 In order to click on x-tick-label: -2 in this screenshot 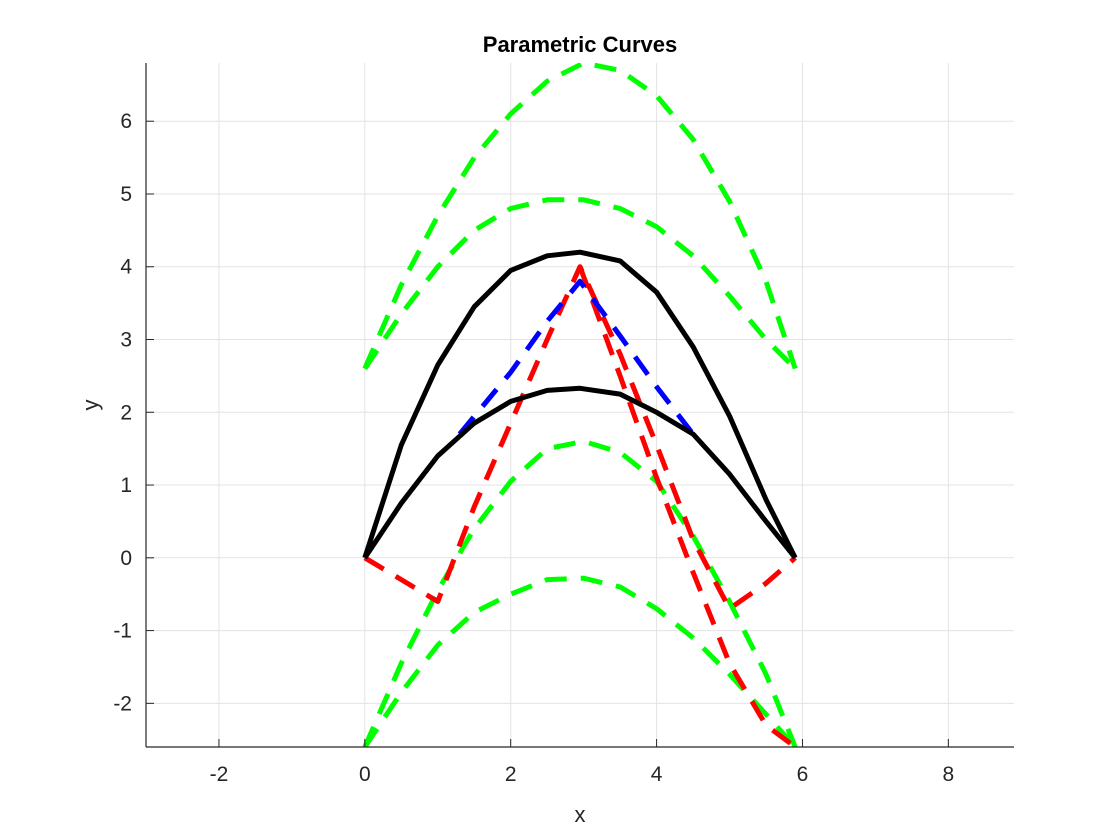, I will do `click(219, 774)`.